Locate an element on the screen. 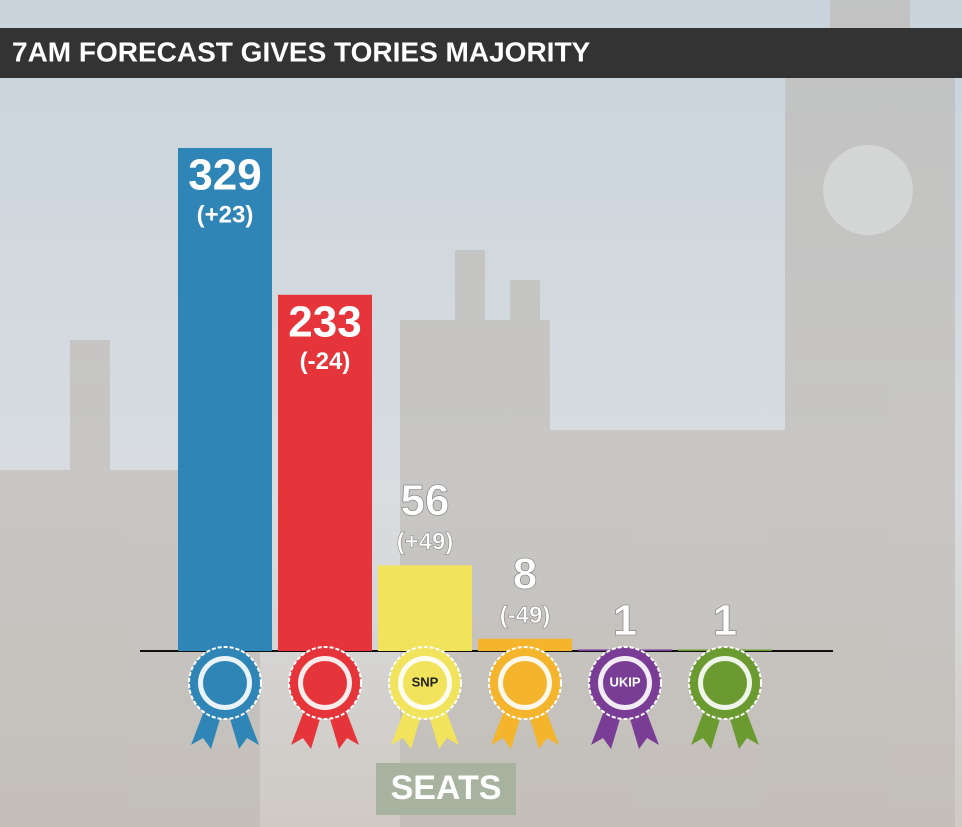 This screenshot has height=827, width=962. change-label: (-24) is located at coordinates (325, 361).